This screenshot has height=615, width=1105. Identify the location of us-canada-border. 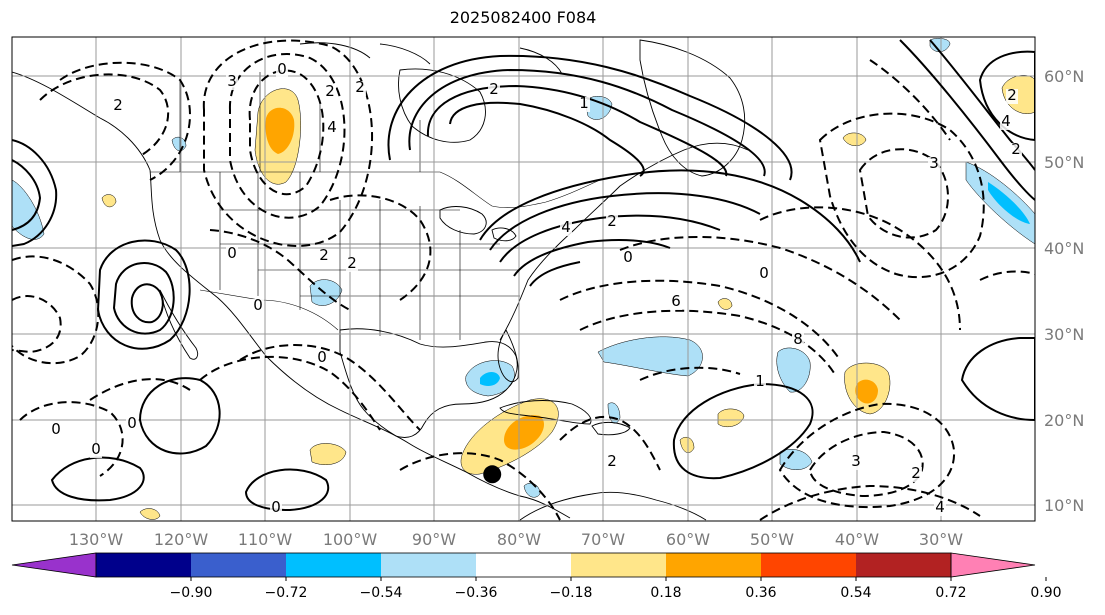
(375, 189).